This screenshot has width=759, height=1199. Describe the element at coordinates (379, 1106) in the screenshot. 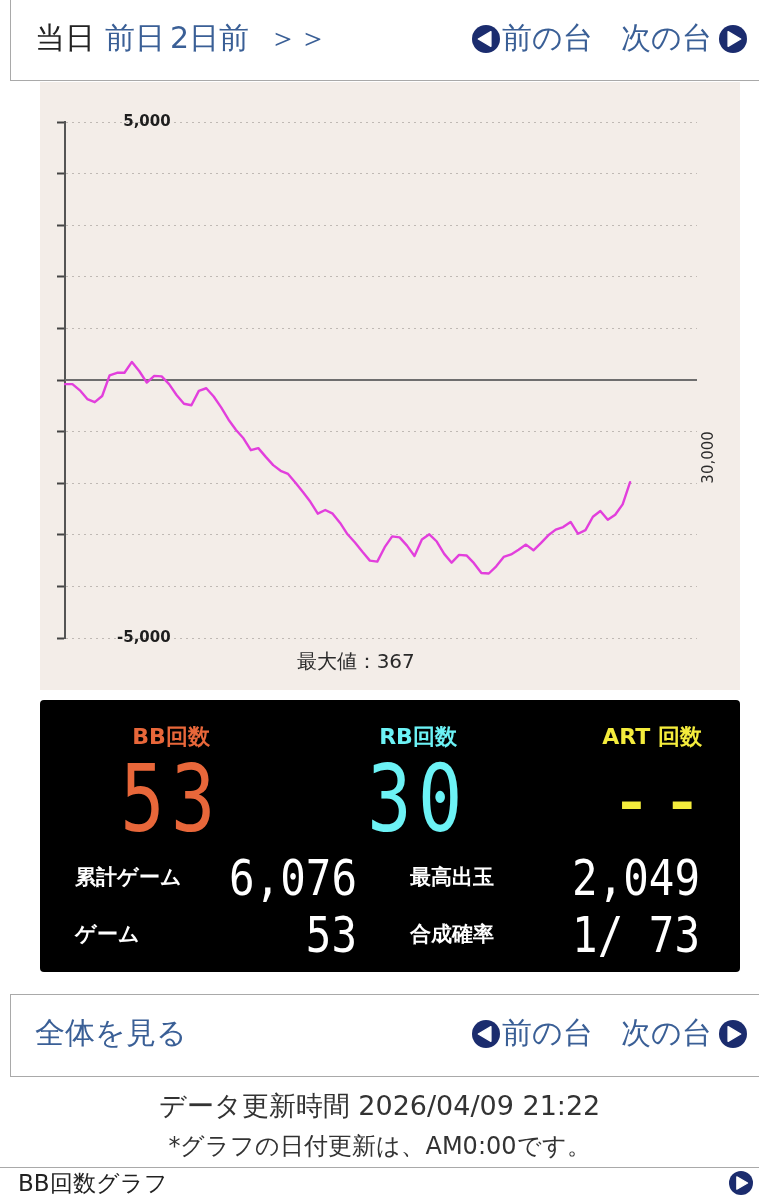

I see `text: データ更新時間 2026/04/09 21:22` at that location.